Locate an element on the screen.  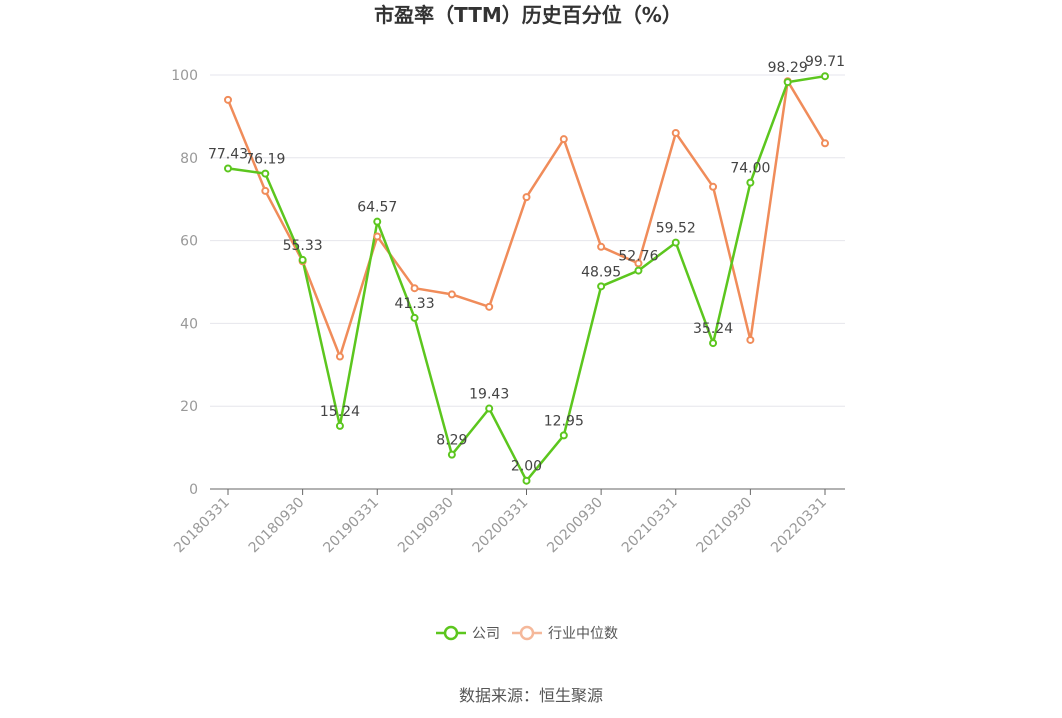
data-label: 19.43 is located at coordinates (489, 395).